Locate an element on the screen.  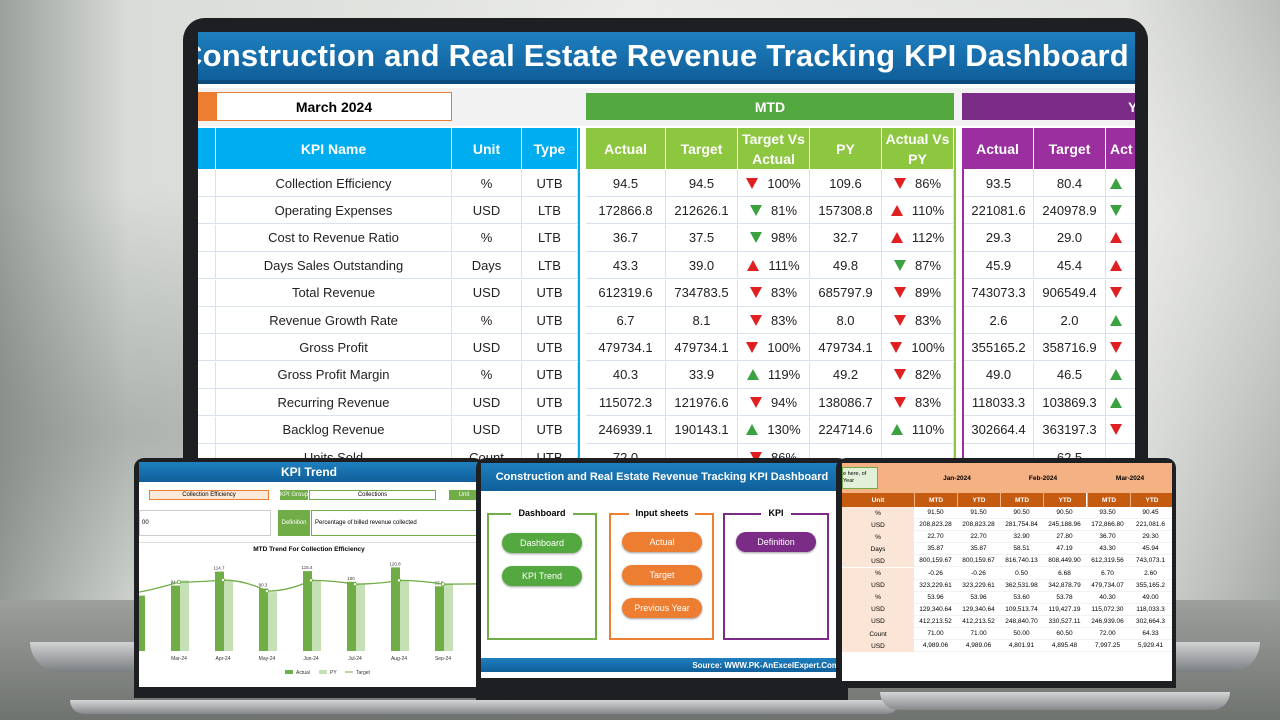
mtd-actual-cell: 94.5 is located at coordinates (626, 183).